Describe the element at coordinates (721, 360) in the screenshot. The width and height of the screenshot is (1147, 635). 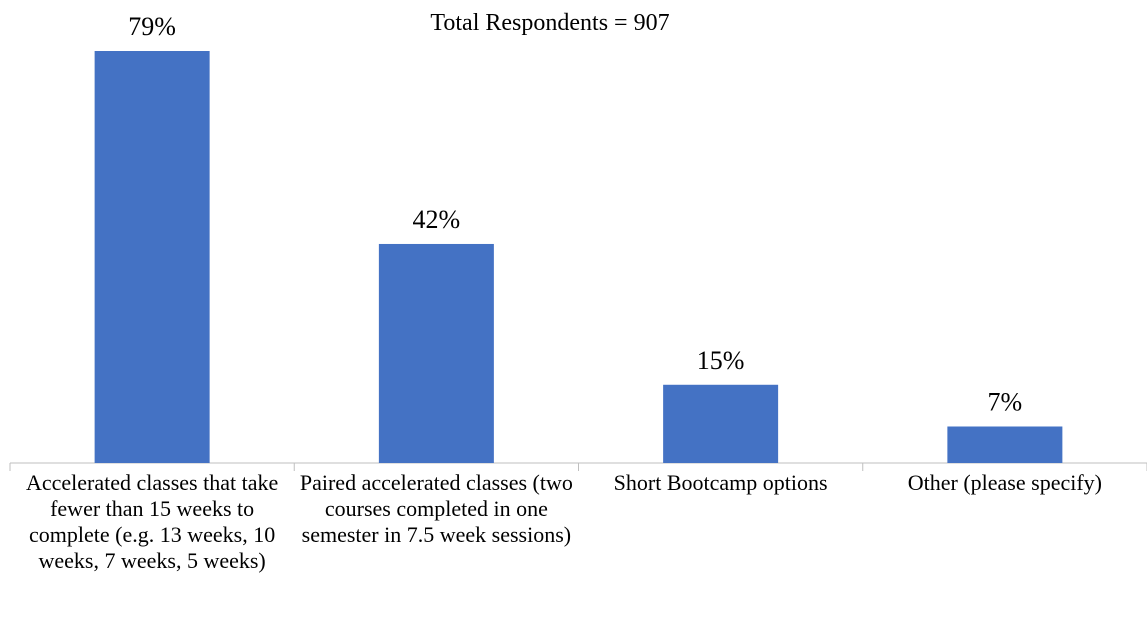
I see `data-label: 15%` at that location.